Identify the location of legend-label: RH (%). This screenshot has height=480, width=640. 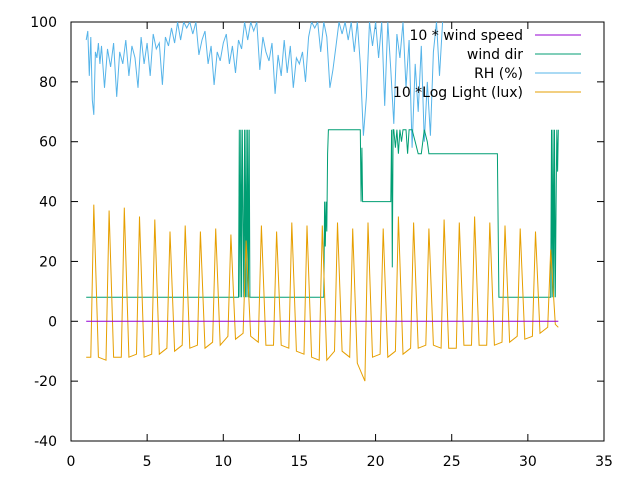
(498, 74).